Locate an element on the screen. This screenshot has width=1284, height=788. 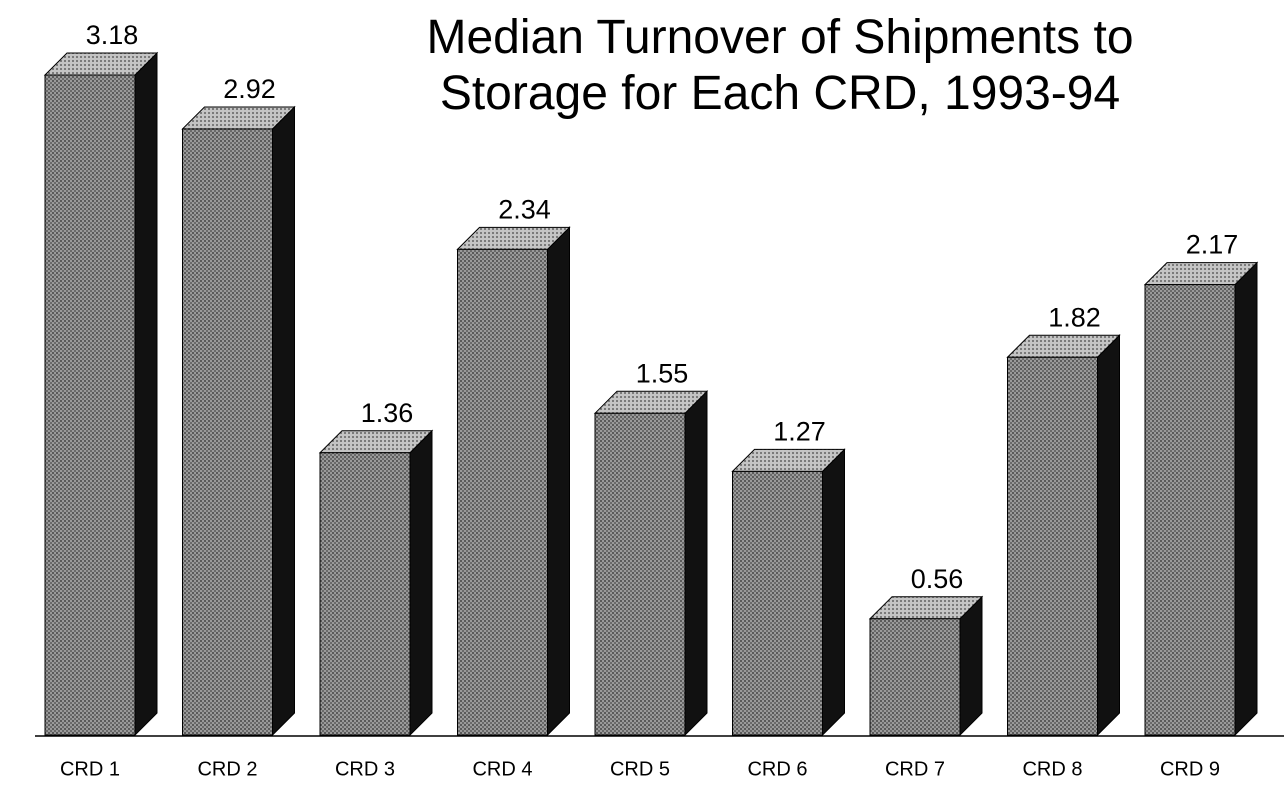
x-tick-label: CRD 8 is located at coordinates (1052, 769).